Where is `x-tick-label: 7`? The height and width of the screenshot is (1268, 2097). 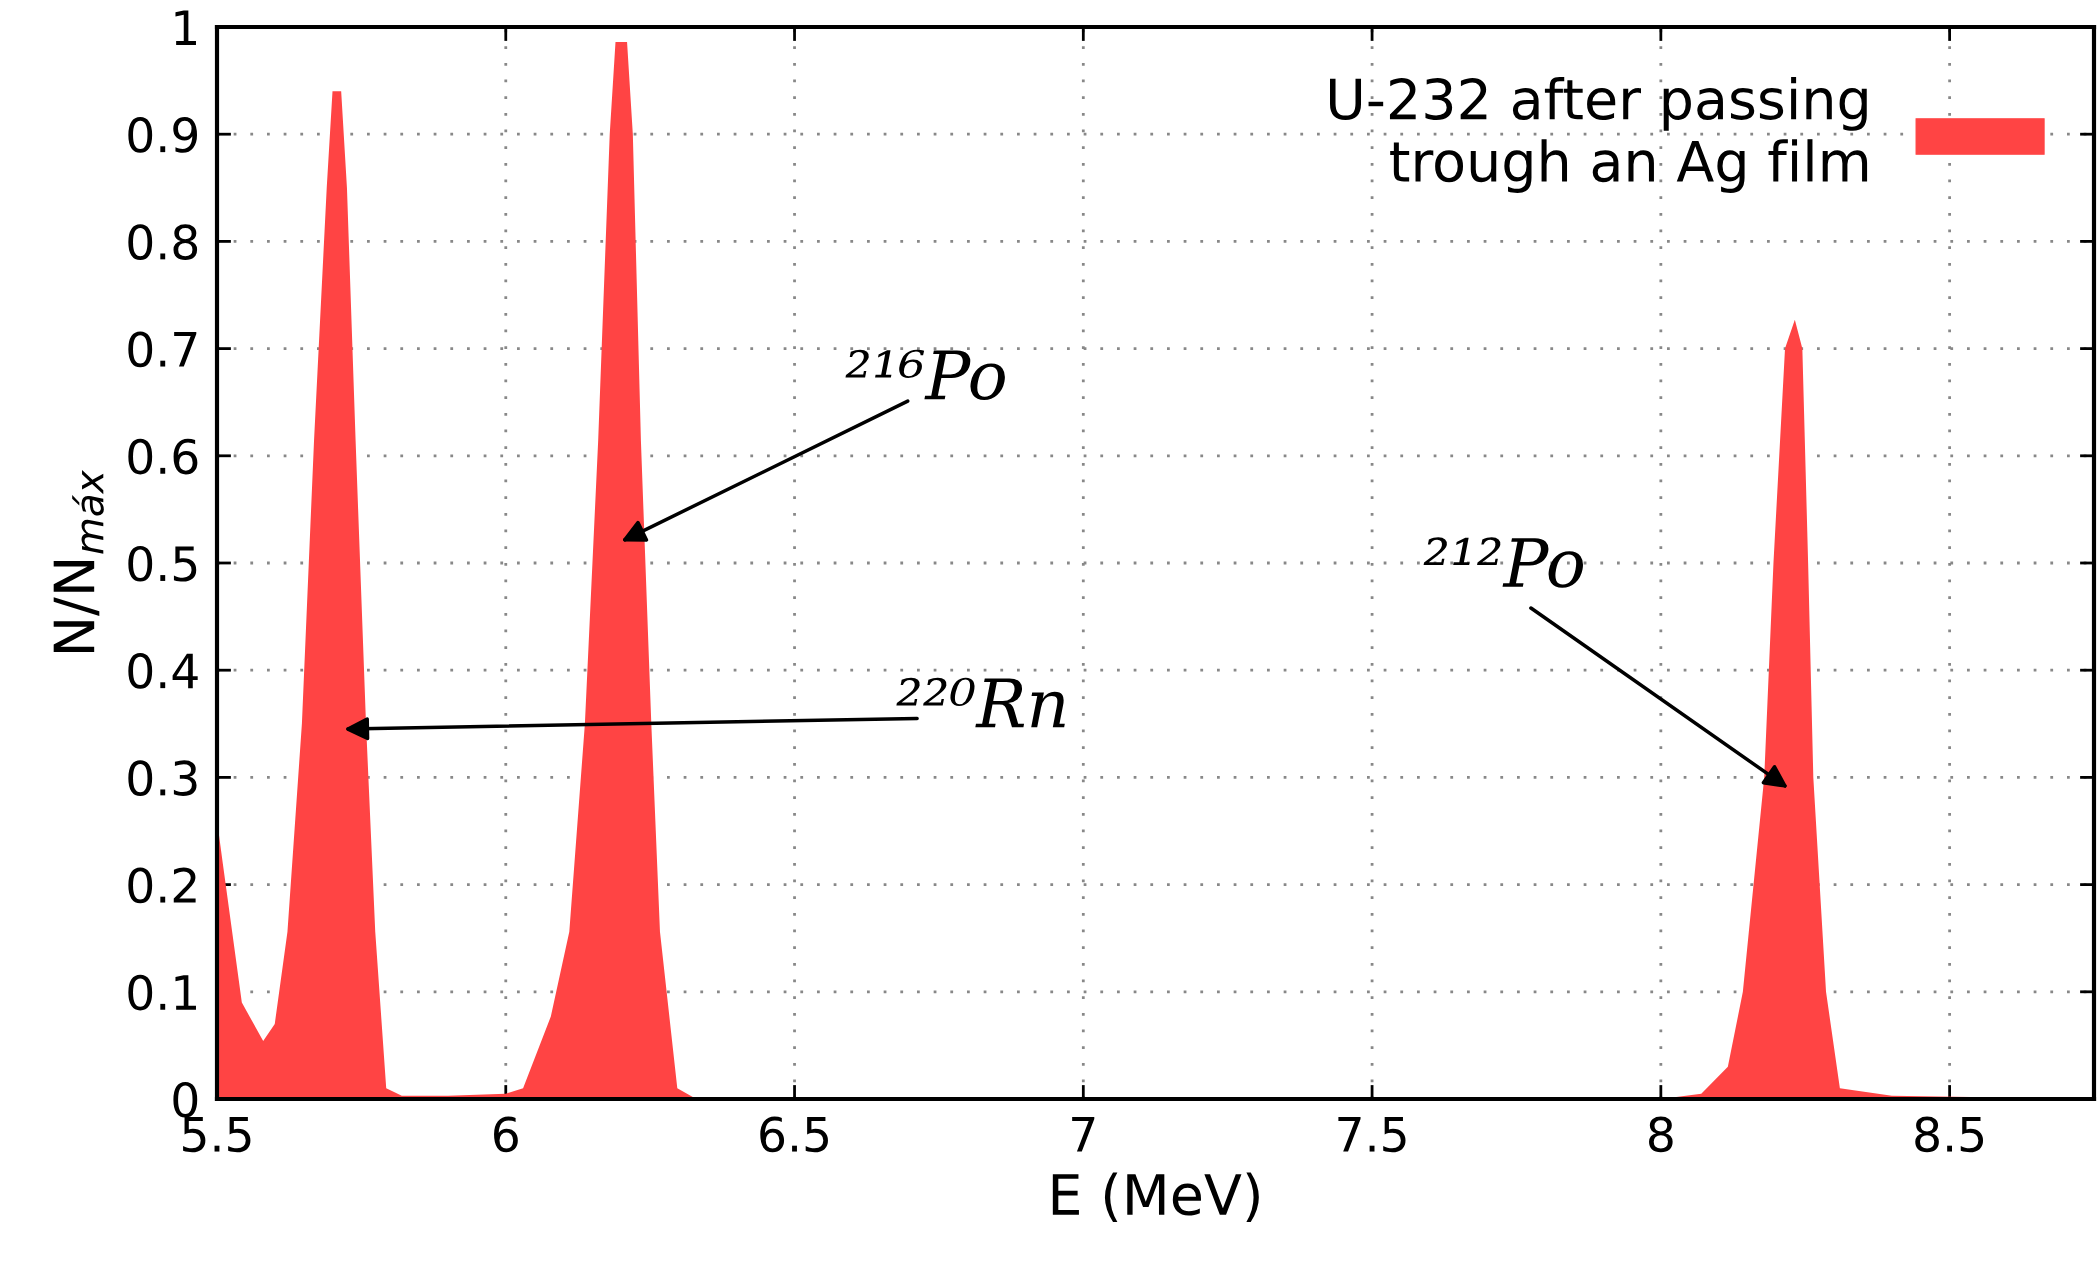
x-tick-label: 7 is located at coordinates (1083, 1134).